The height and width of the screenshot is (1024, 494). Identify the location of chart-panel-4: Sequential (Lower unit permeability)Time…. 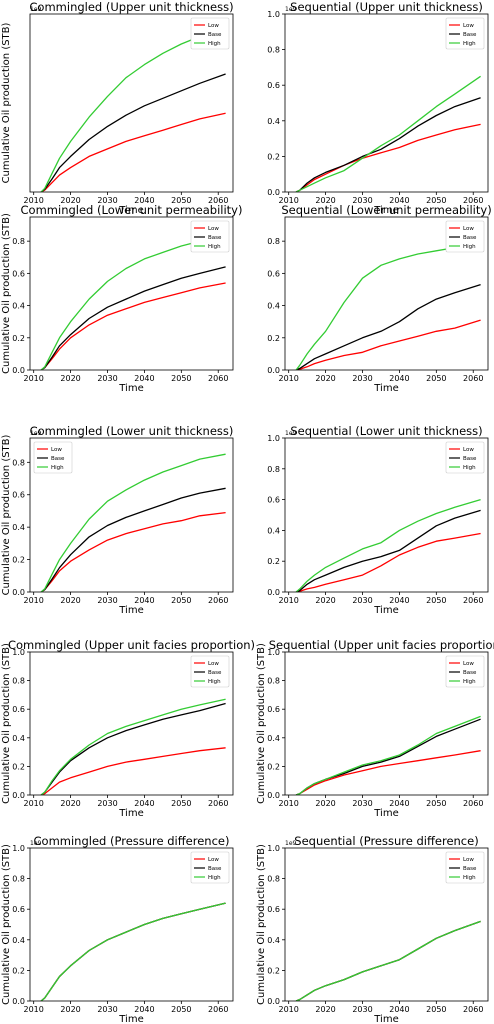
(379, 298).